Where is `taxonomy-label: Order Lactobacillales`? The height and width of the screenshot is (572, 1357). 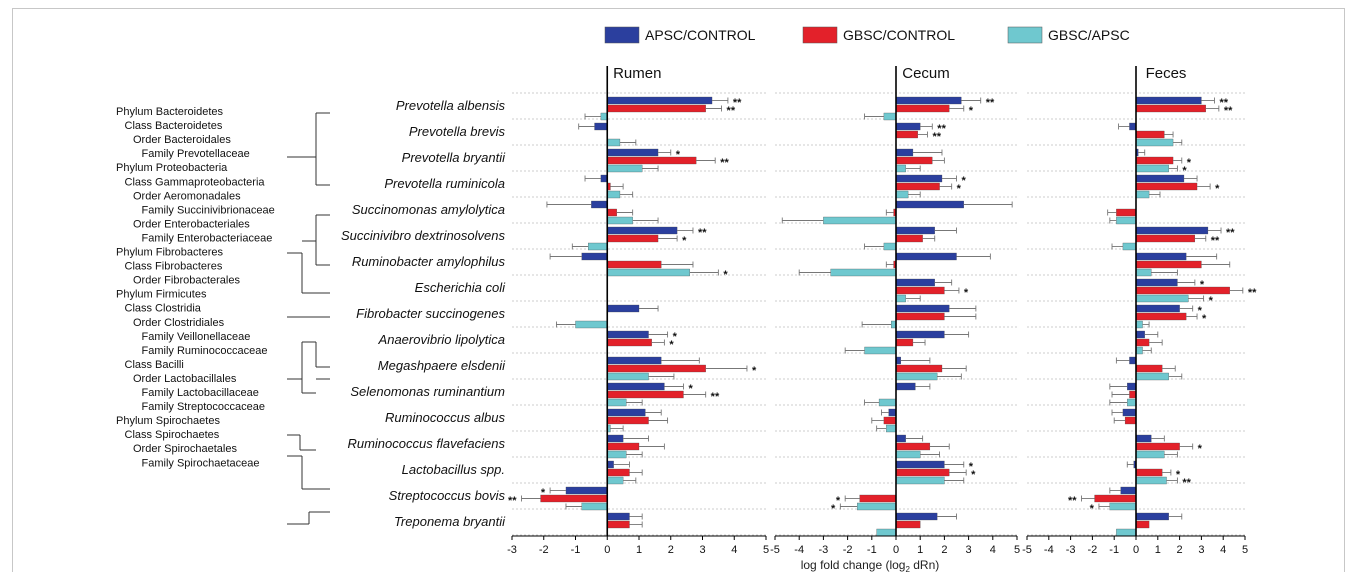
taxonomy-label: Order Lactobacillales is located at coordinates (185, 379).